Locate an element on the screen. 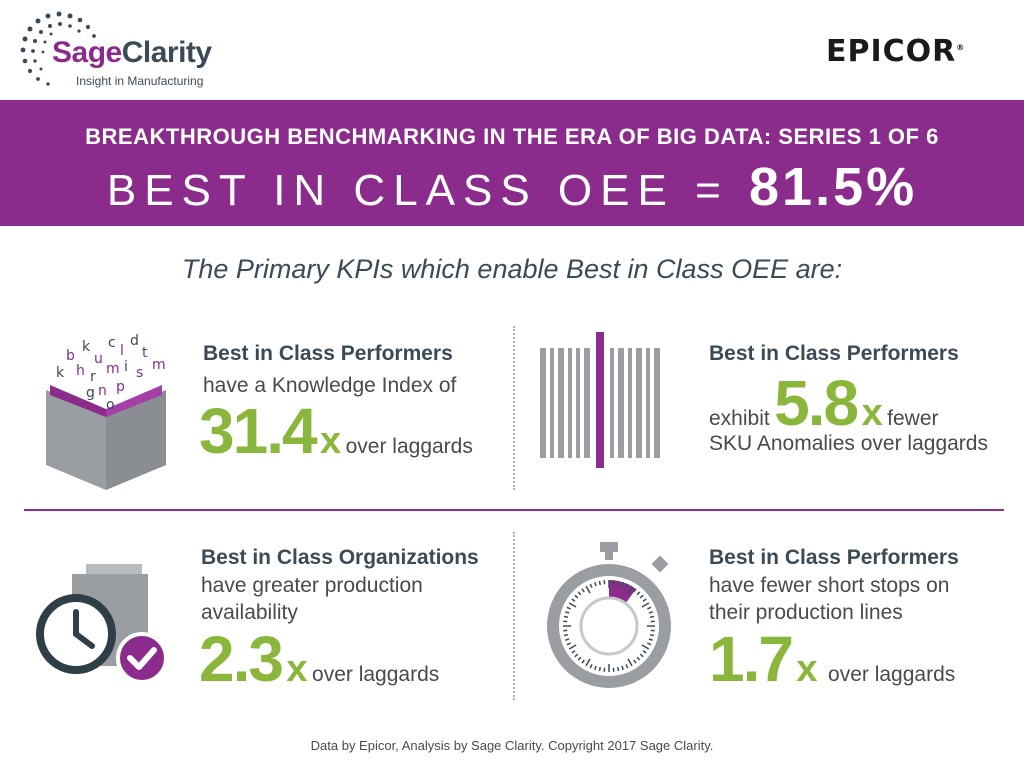 This screenshot has height=765, width=1024. card2-metric: exhibit 5.8 x fewer is located at coordinates (824, 403).